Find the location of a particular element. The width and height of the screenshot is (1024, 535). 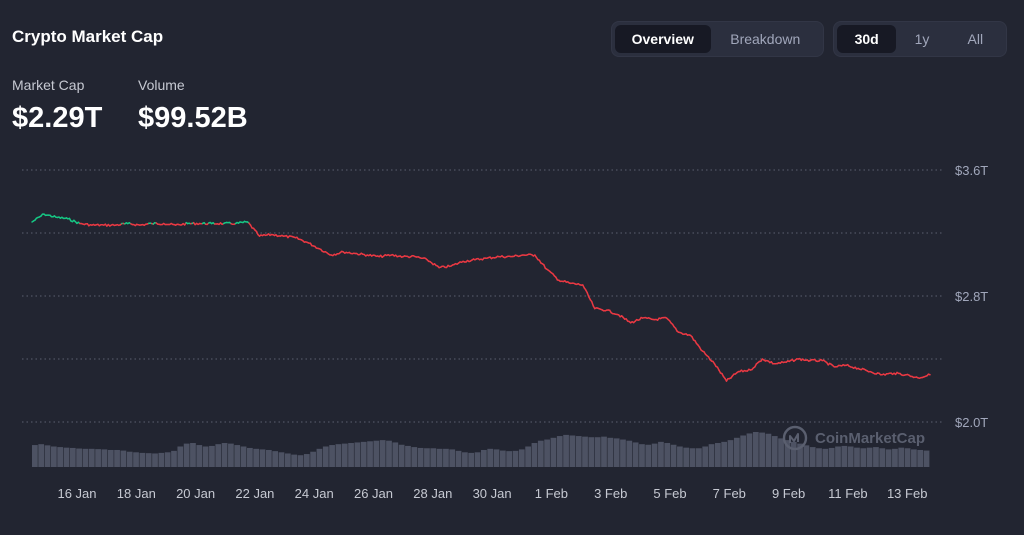

watermark: CoinMarketCap is located at coordinates (853, 438).